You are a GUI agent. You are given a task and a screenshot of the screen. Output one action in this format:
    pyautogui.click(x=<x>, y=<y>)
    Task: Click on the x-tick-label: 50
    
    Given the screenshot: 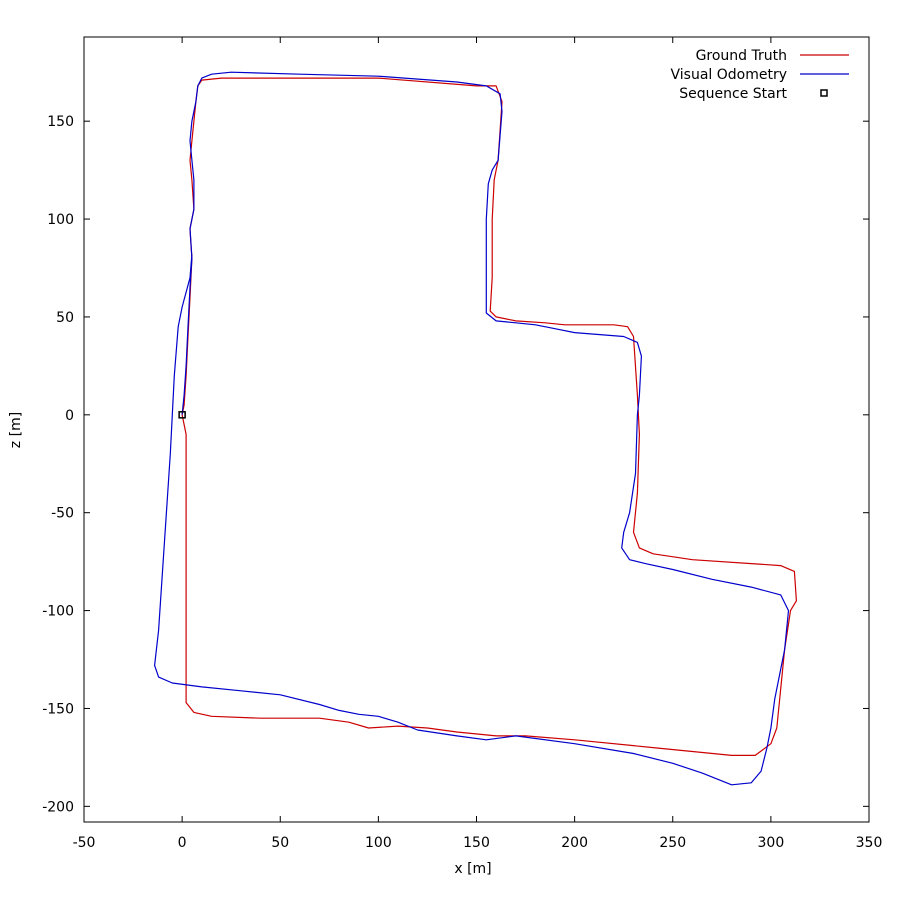 What is the action you would take?
    pyautogui.click(x=280, y=843)
    